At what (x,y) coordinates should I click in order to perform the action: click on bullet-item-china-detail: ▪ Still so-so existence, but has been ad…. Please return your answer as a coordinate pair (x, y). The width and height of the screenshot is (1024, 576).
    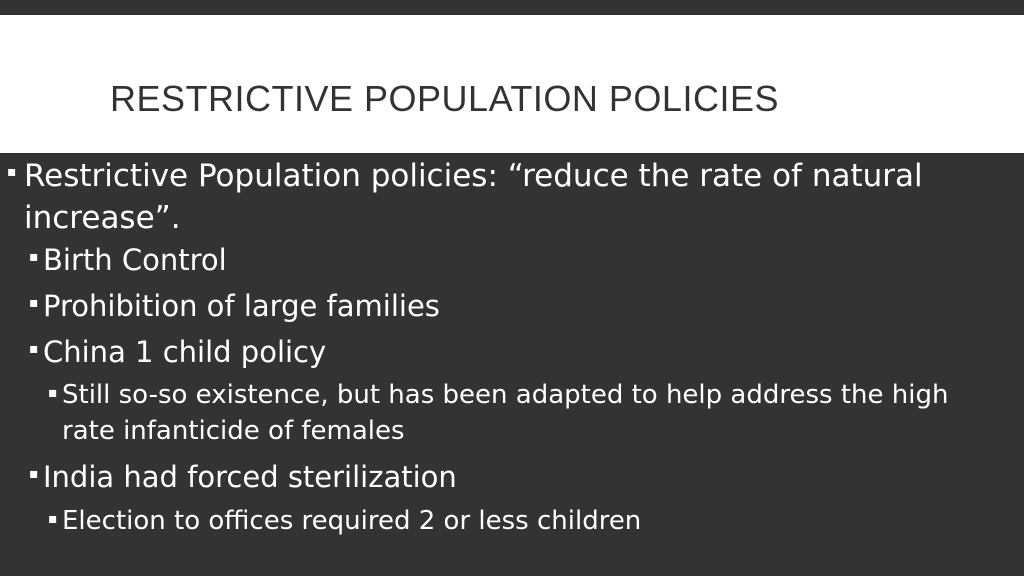
    Looking at the image, I should click on (527, 413).